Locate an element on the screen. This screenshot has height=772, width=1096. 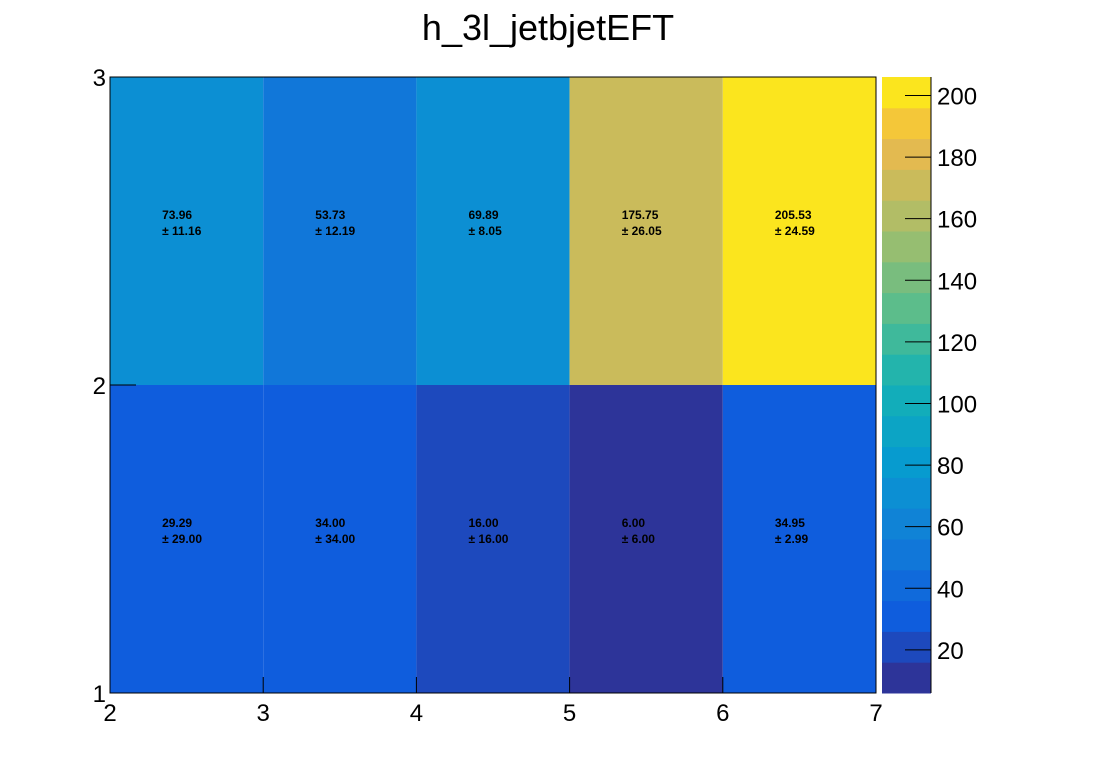
color-scale: 20 40 60 80 100 120 140 160 180 200 is located at coordinates (929, 385).